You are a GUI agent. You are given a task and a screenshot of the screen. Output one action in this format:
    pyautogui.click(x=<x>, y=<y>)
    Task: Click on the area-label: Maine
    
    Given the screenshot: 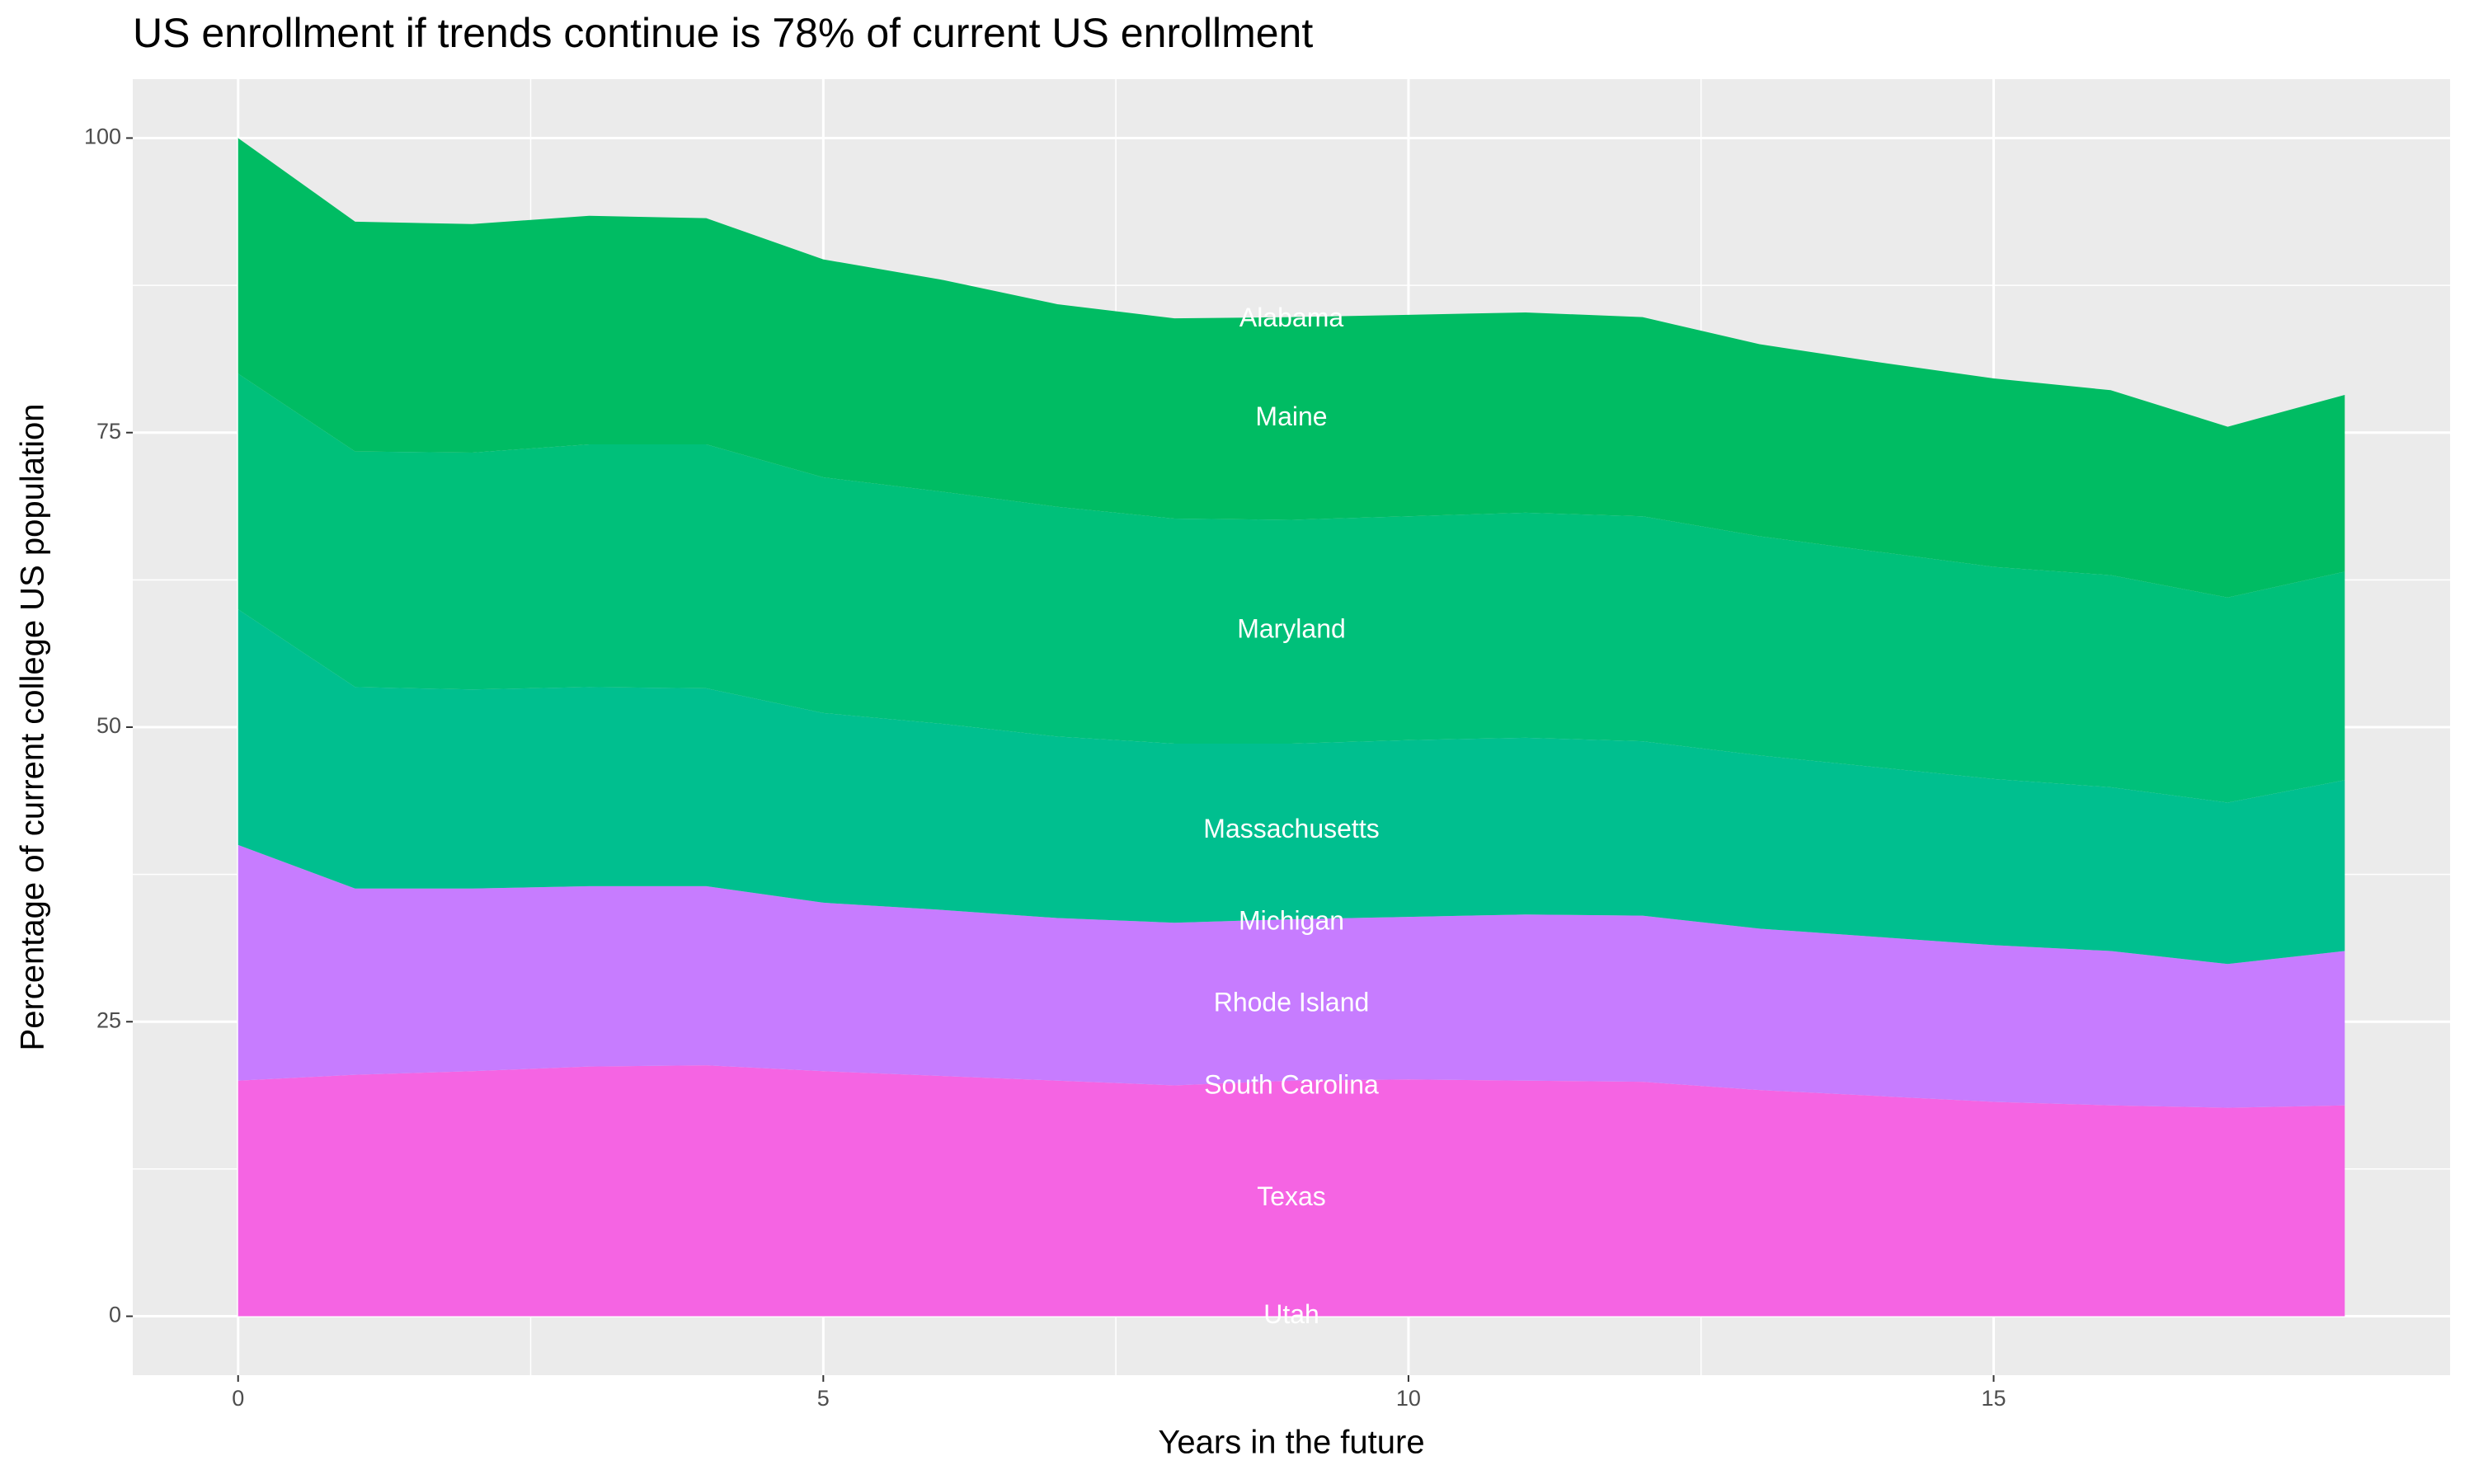 What is the action you would take?
    pyautogui.click(x=1291, y=416)
    